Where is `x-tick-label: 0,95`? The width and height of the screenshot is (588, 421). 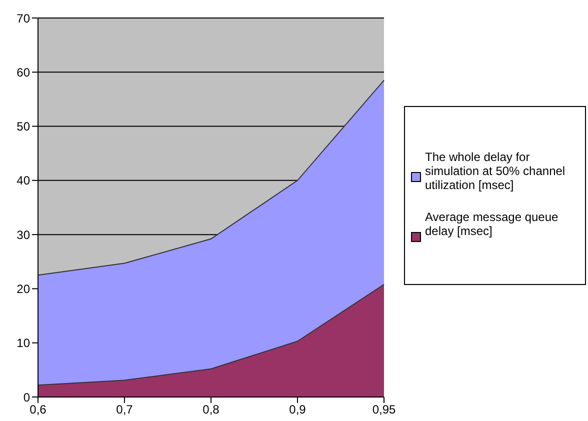
x-tick-label: 0,95 is located at coordinates (384, 409).